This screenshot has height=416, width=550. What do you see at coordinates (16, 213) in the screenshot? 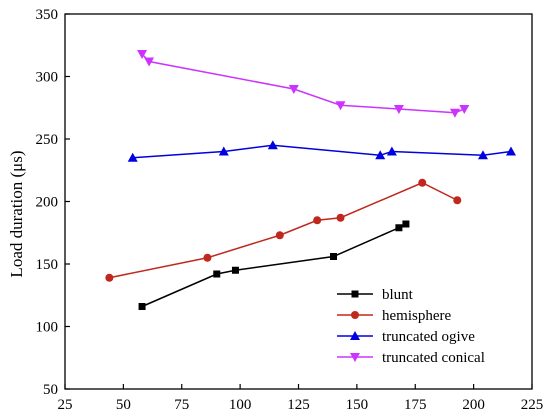
I see `y-axis-title: Load duration (μs)` at bounding box center [16, 213].